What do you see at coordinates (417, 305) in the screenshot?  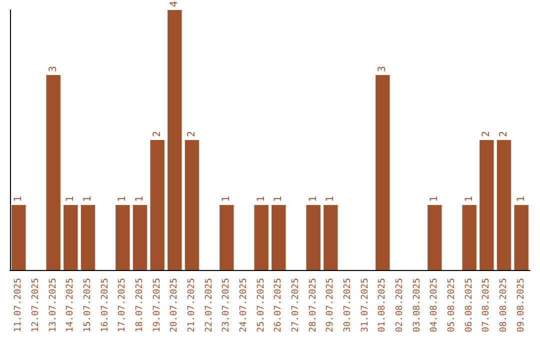 I see `x-tick-label: 03.08.2025` at bounding box center [417, 305].